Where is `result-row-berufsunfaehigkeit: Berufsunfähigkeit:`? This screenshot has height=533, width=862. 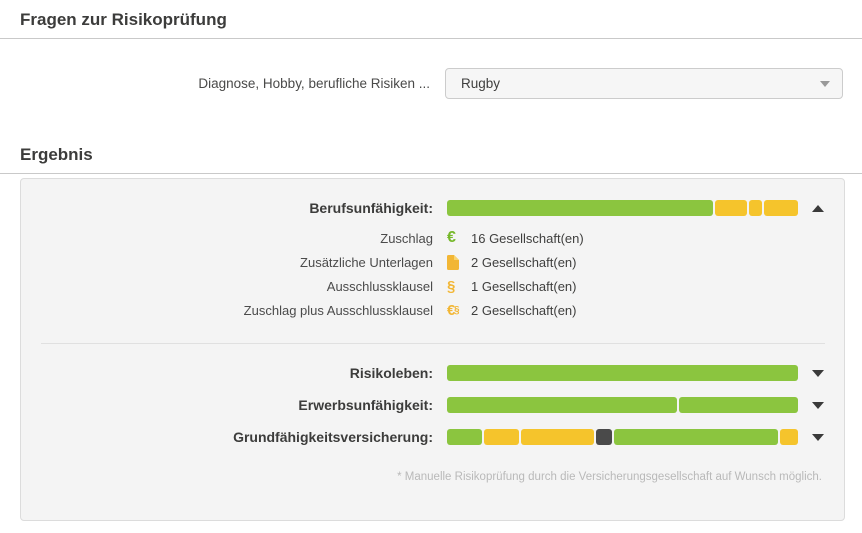
result-row-berufsunfaehigkeit: Berufsunfähigkeit: is located at coordinates (432, 208).